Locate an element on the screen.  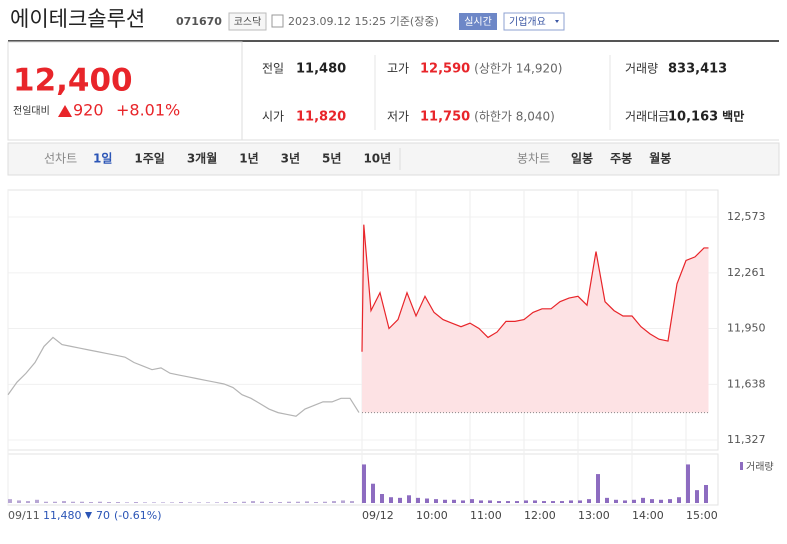
legend-label: 거래량 is located at coordinates (760, 467).